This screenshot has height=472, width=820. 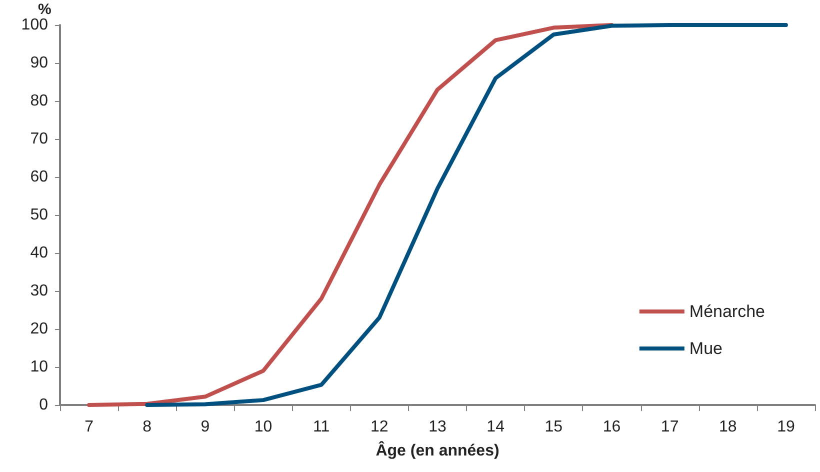 What do you see at coordinates (727, 311) in the screenshot?
I see `legend-label: Ménarche` at bounding box center [727, 311].